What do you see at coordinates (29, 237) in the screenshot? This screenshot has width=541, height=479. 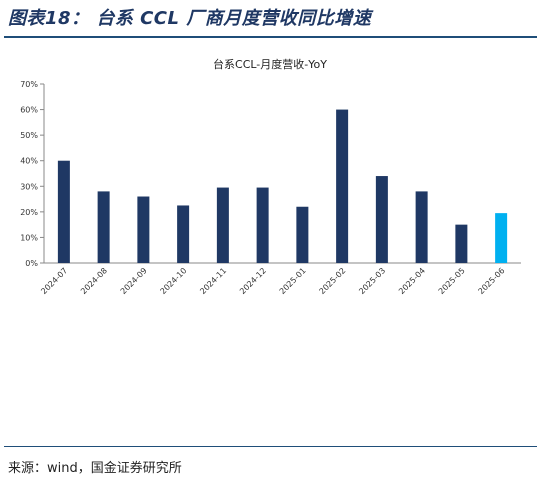 I see `y-tick-label: 10%` at bounding box center [29, 237].